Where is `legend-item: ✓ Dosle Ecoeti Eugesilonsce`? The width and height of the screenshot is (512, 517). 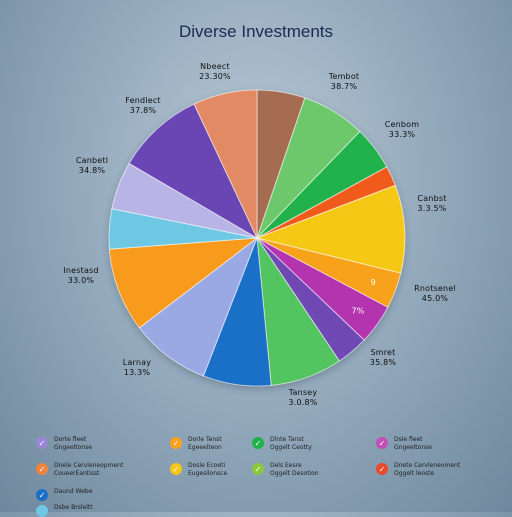
legend-item: ✓ Dosle Ecoeti Eugesilonsce is located at coordinates (198, 470).